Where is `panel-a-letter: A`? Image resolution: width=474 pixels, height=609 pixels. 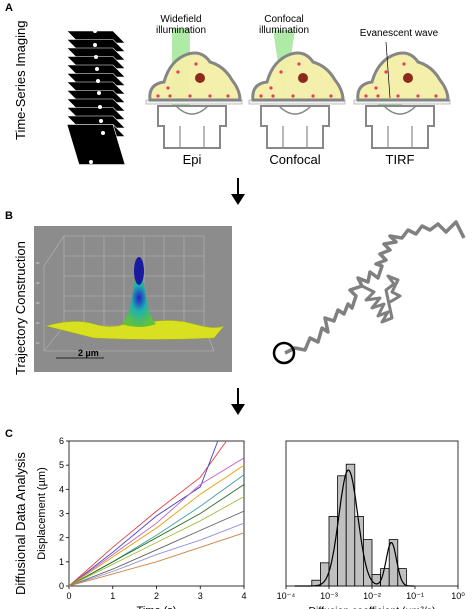 panel-a-letter: A is located at coordinates (9, 8).